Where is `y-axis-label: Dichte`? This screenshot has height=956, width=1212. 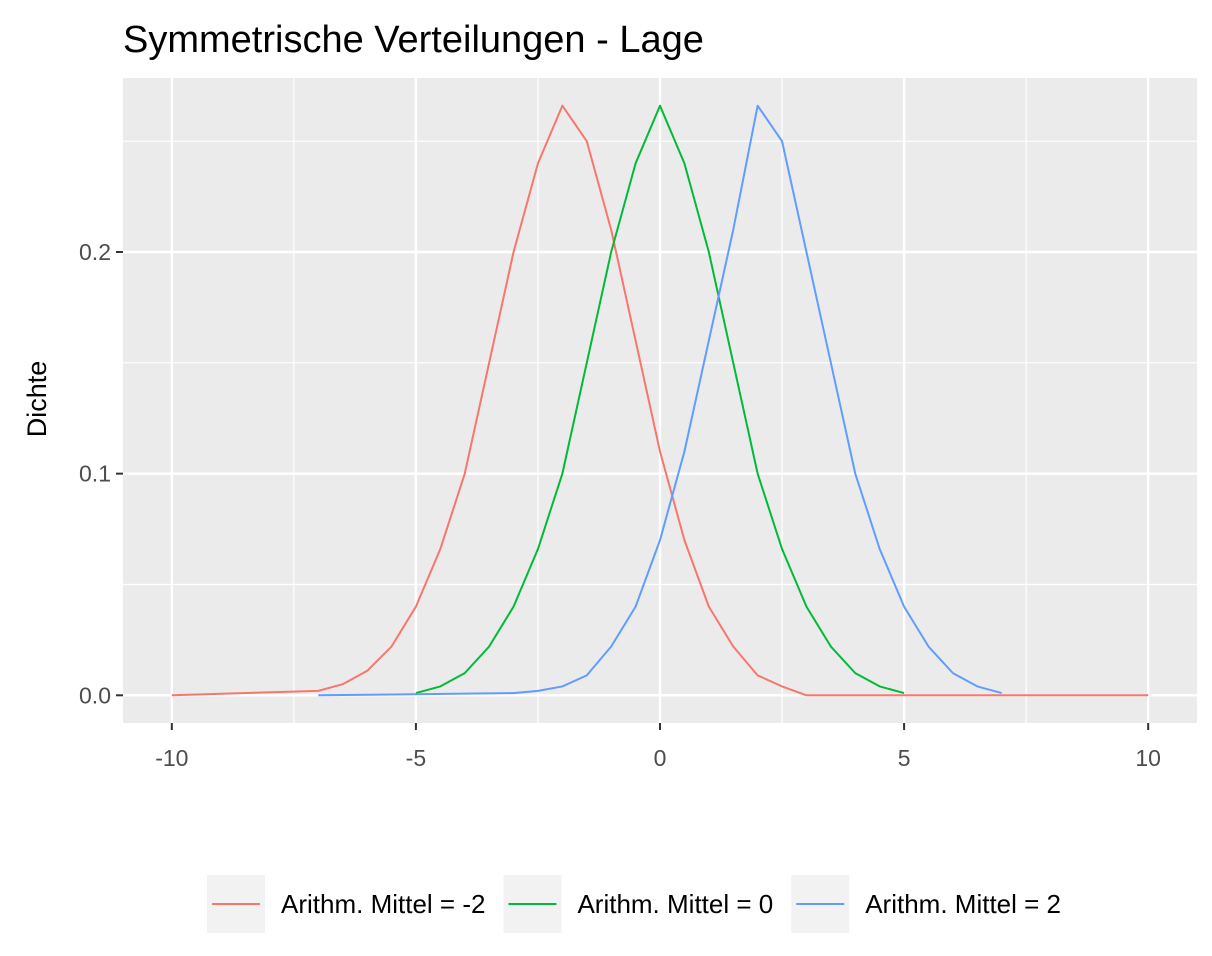
y-axis-label: Dichte is located at coordinates (37, 399).